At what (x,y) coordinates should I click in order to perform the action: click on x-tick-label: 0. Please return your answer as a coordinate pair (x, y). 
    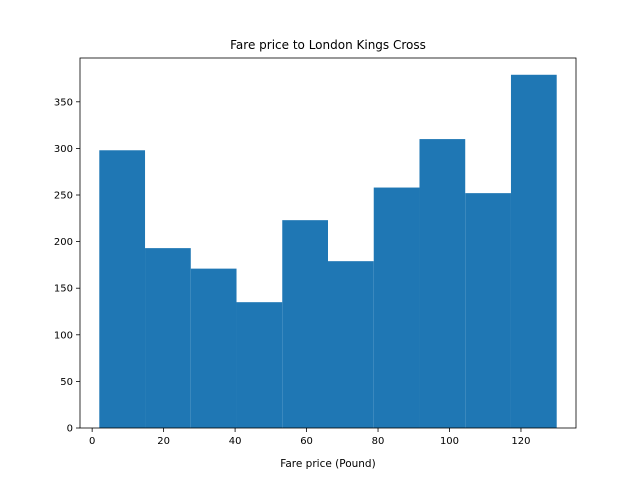
    Looking at the image, I should click on (92, 441).